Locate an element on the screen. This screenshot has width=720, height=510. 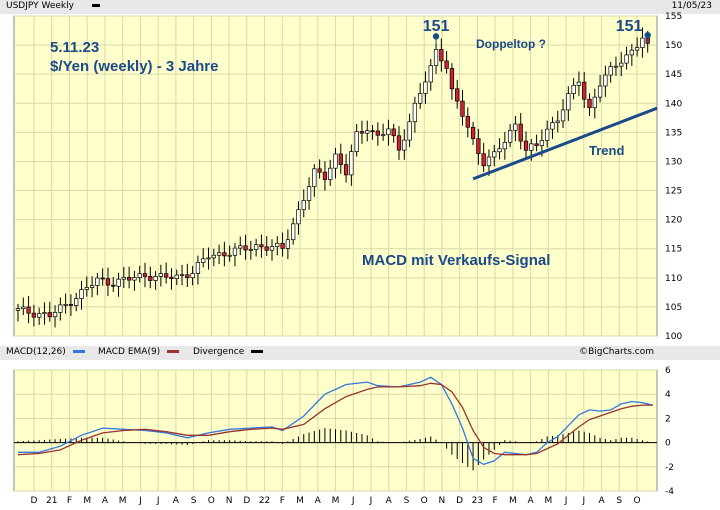
price-tick-label: 150 is located at coordinates (673, 46).